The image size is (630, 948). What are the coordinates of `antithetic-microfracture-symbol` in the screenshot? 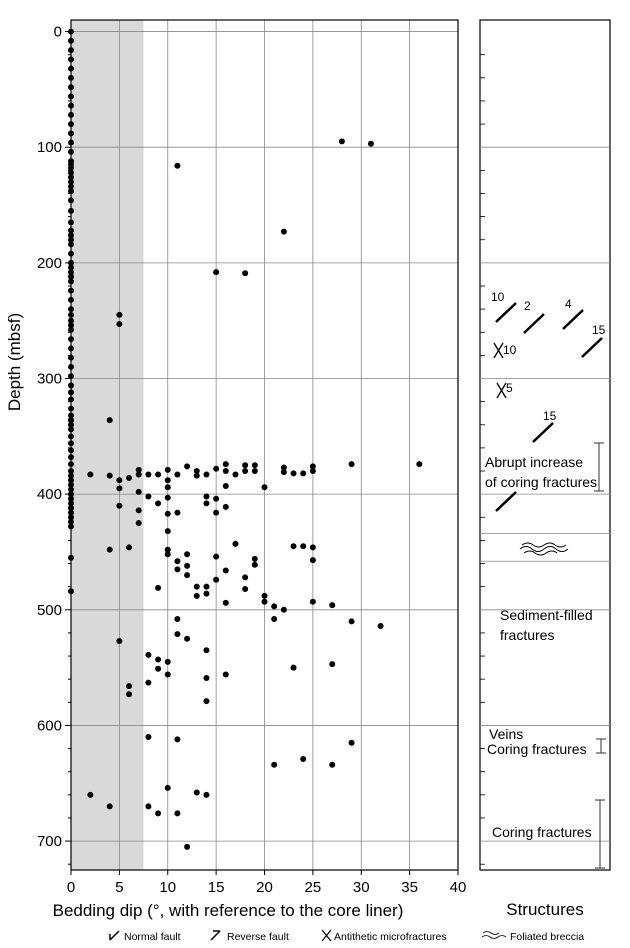 It's located at (498, 350).